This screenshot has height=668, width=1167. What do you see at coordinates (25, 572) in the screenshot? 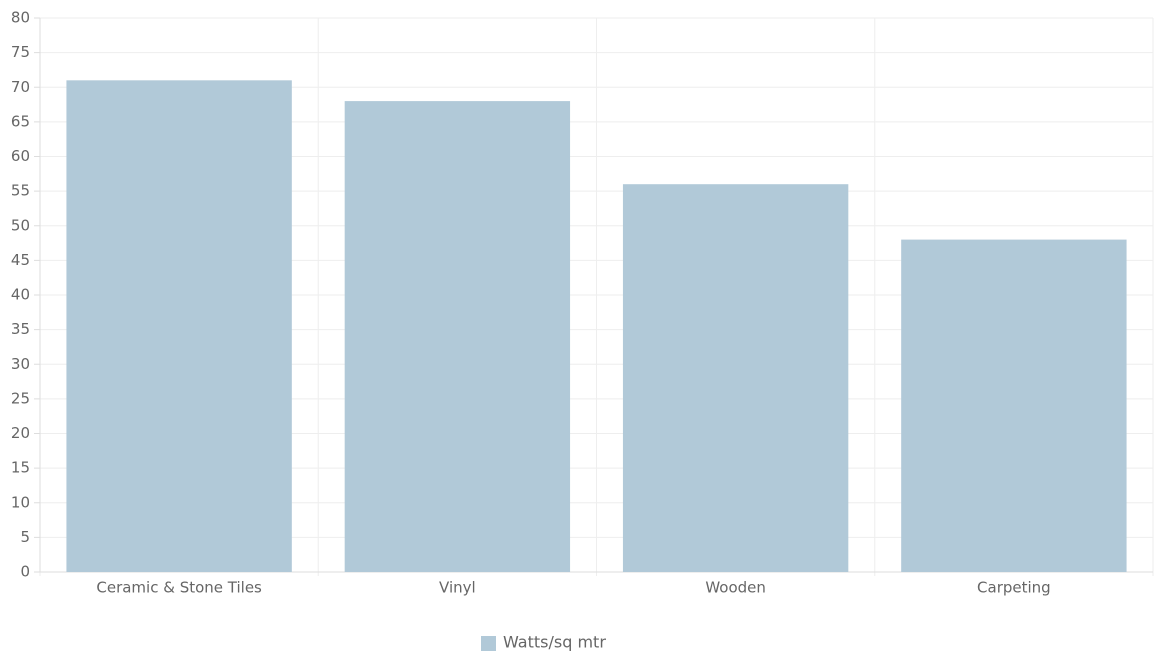
I see `y-tick-label: 0` at bounding box center [25, 572].